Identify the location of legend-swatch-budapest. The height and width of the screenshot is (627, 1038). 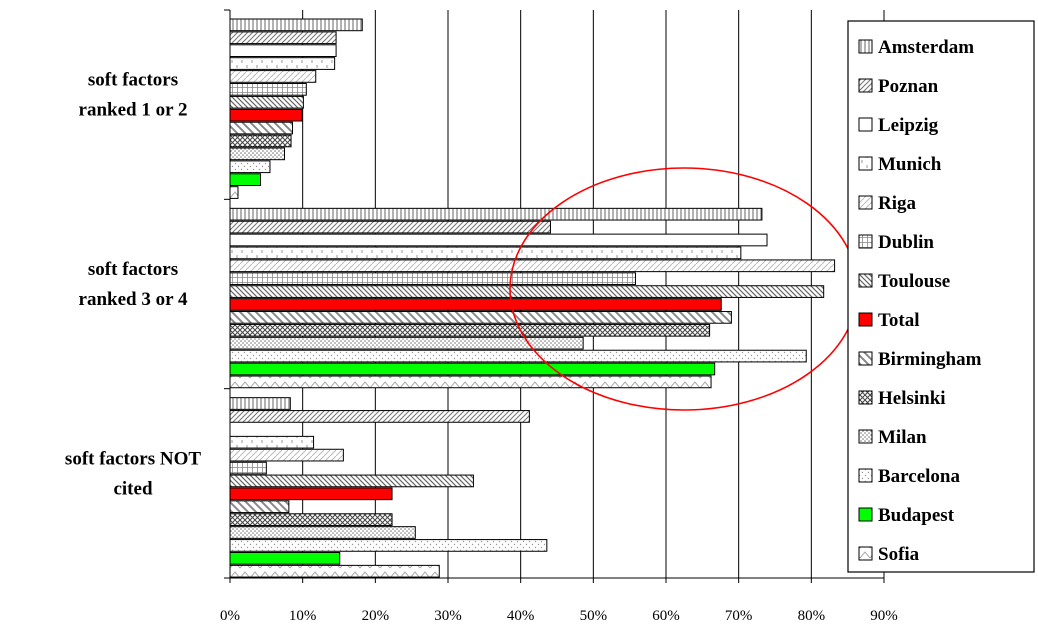
(865, 514).